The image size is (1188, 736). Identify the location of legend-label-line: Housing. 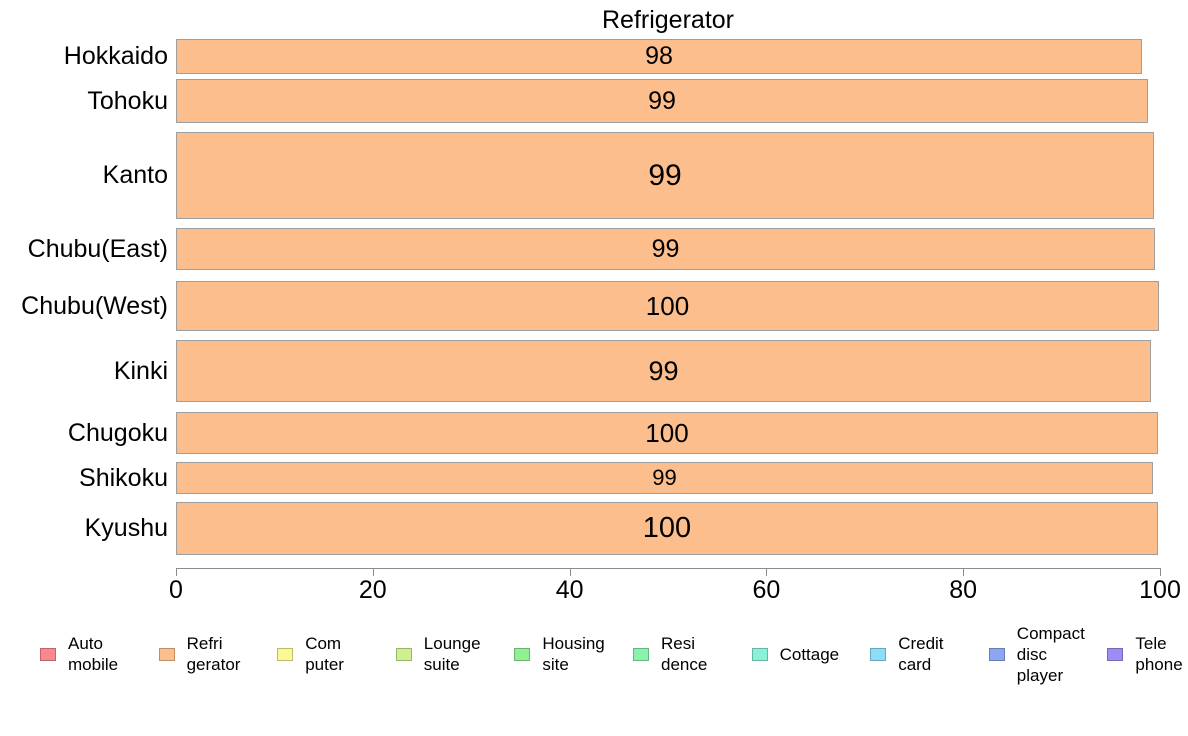
(573, 643).